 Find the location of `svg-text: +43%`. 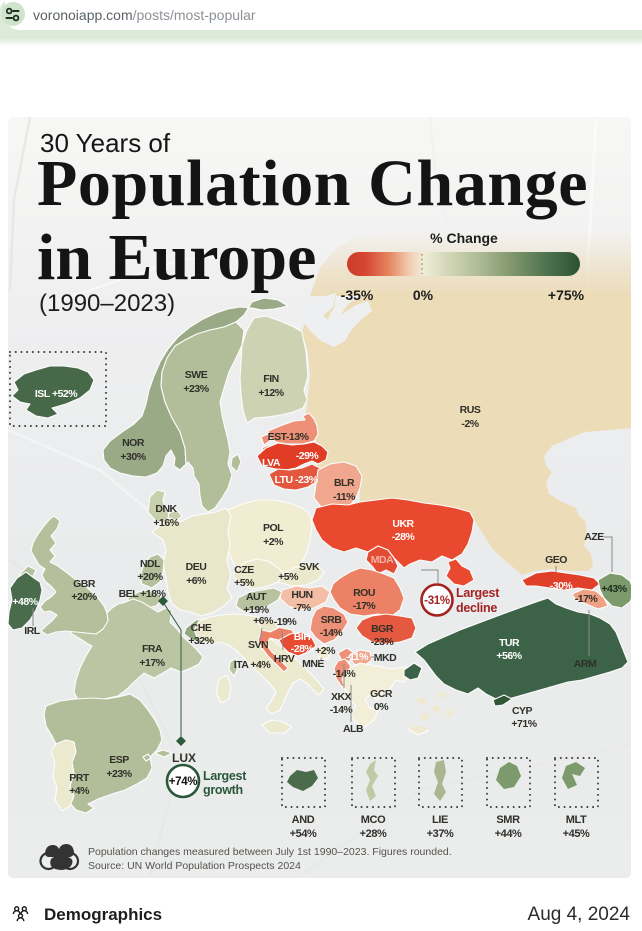

svg-text: +43% is located at coordinates (614, 589).